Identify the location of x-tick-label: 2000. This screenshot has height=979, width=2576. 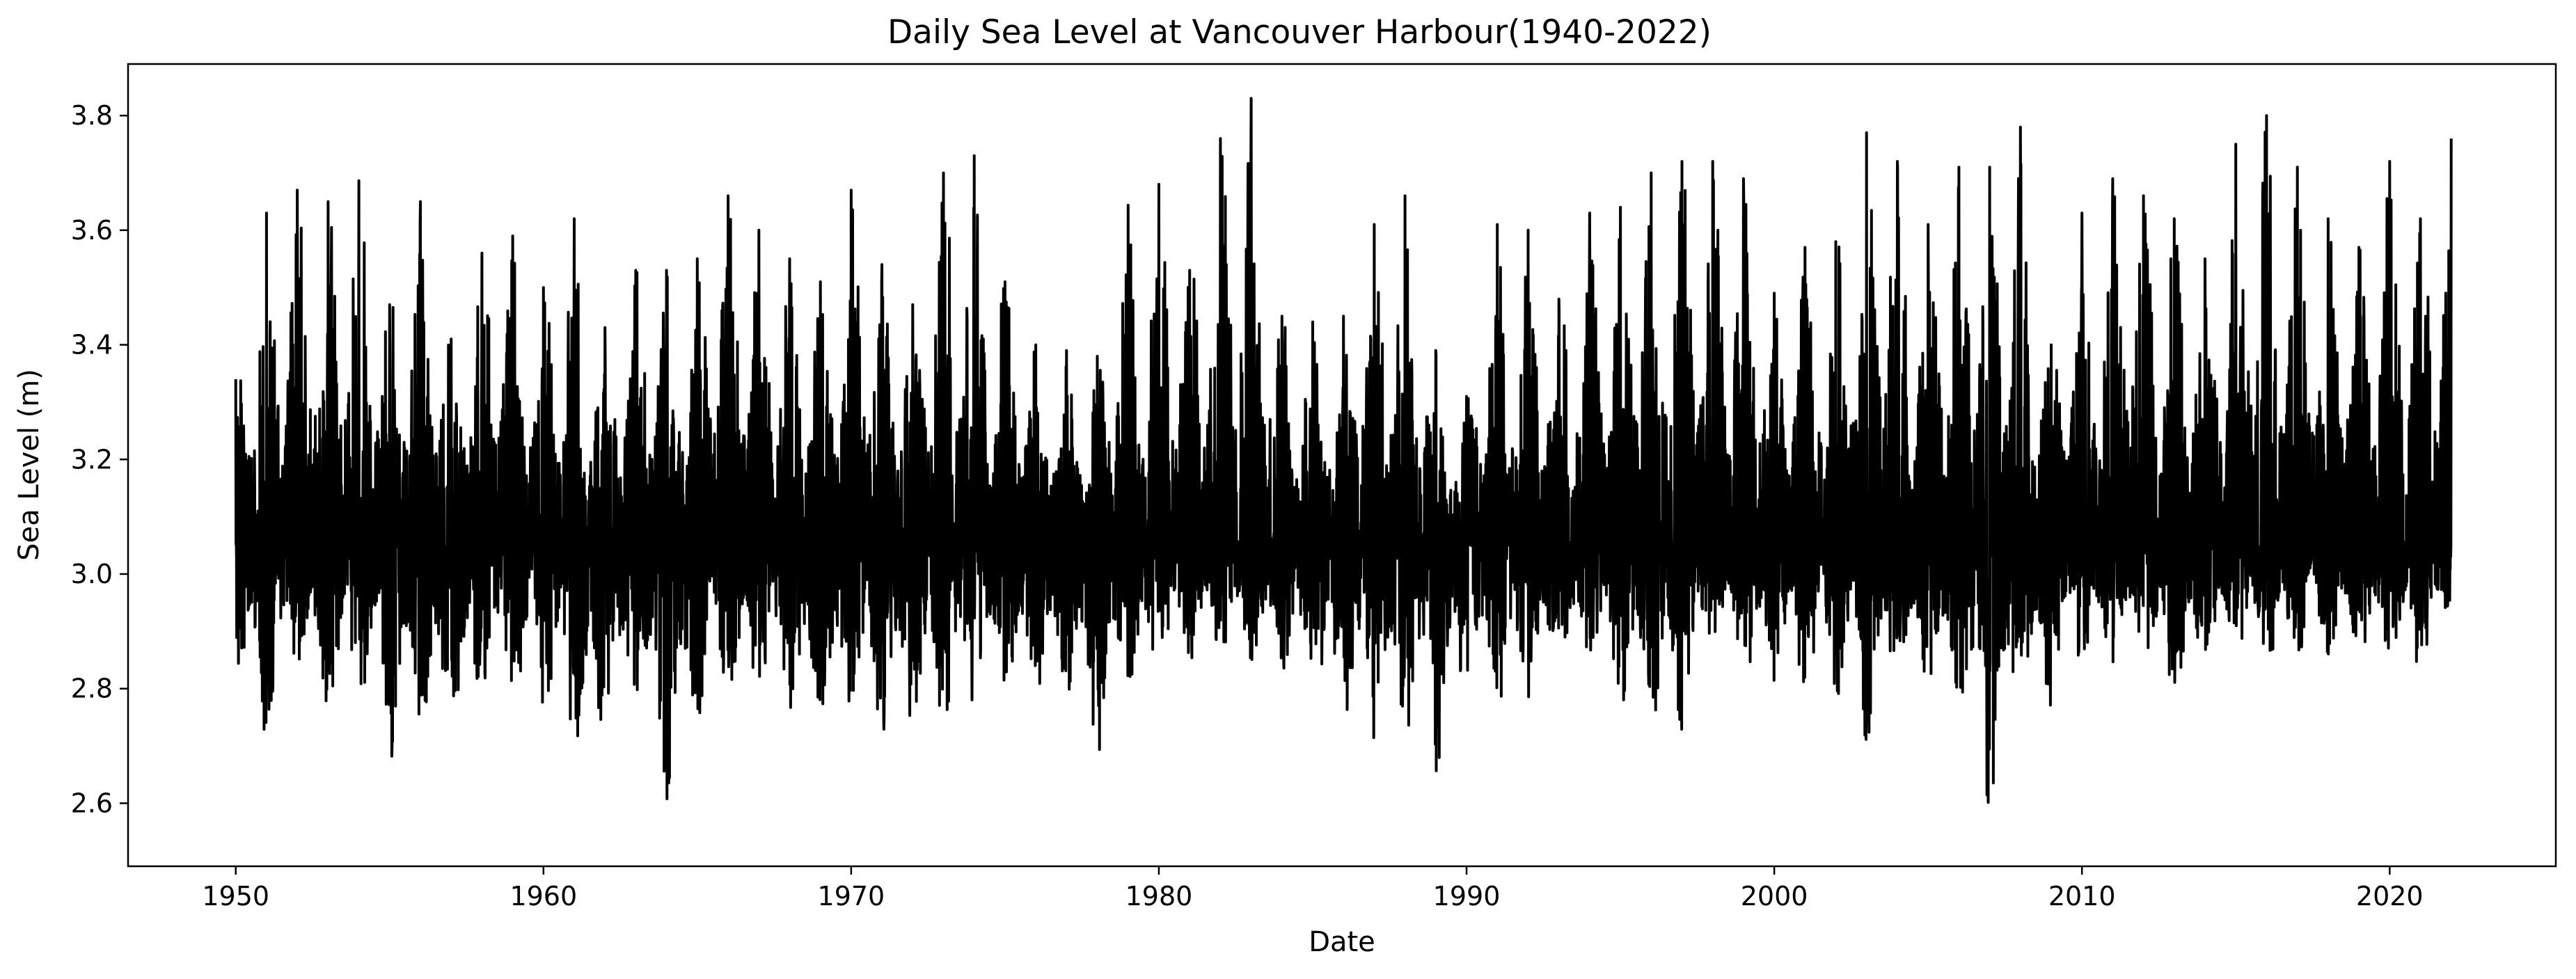
(1774, 896).